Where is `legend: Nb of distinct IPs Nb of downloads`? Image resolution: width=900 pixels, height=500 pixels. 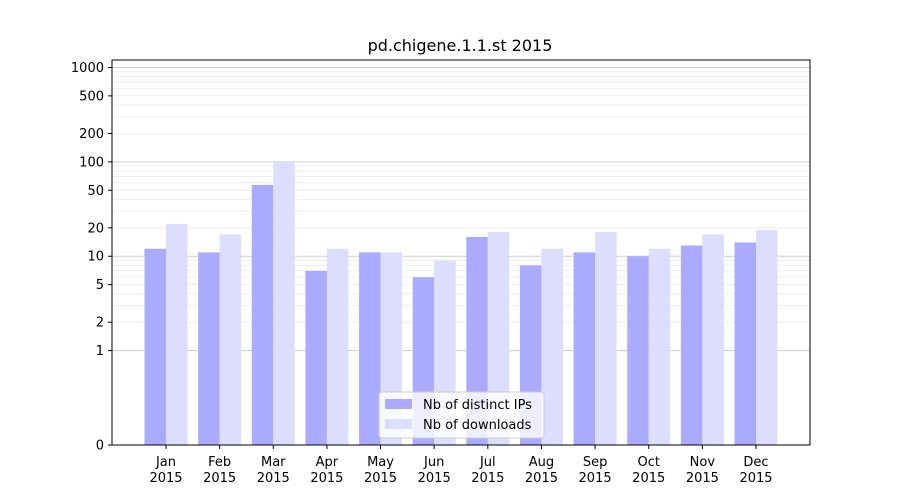
legend: Nb of distinct IPs Nb of downloads is located at coordinates (461, 415).